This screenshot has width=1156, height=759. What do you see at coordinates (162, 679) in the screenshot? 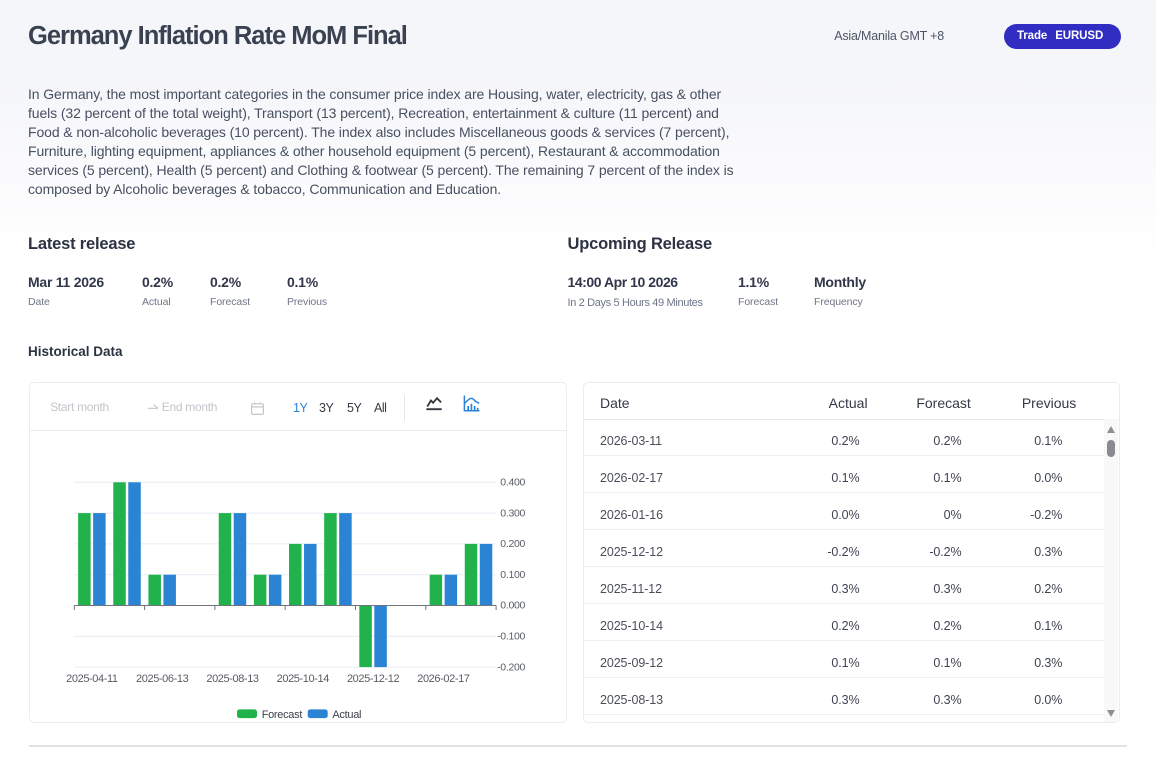
I see `svg-text: 2025-06-13` at bounding box center [162, 679].